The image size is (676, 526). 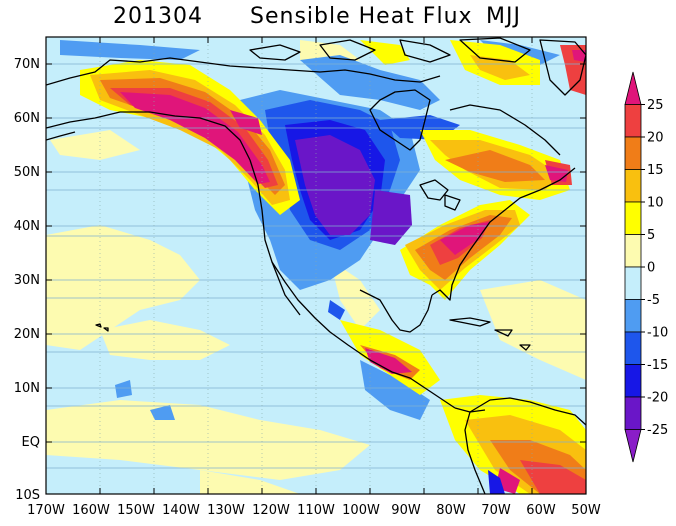 I want to click on colorbar-label: -25, so click(x=657, y=430).